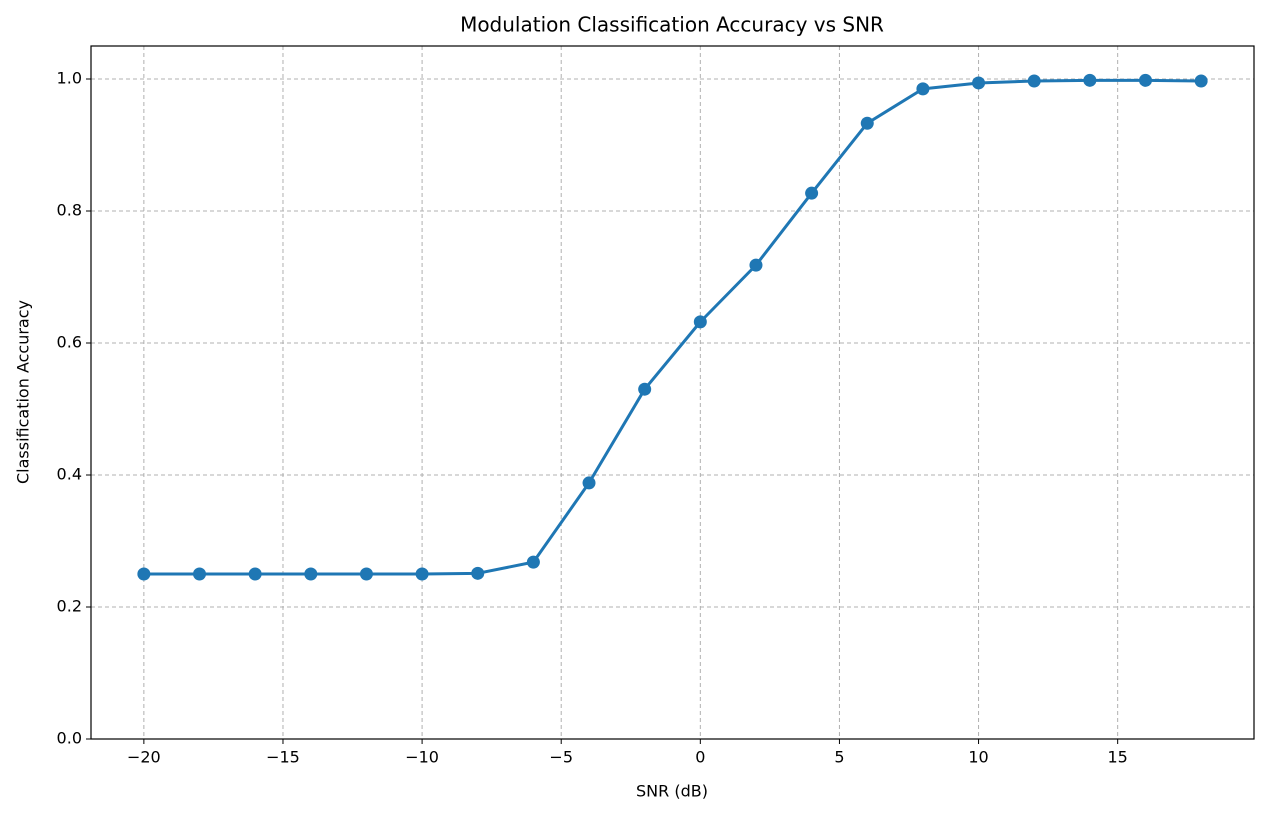  Describe the element at coordinates (69, 606) in the screenshot. I see `y-tick-label: 0.2` at that location.